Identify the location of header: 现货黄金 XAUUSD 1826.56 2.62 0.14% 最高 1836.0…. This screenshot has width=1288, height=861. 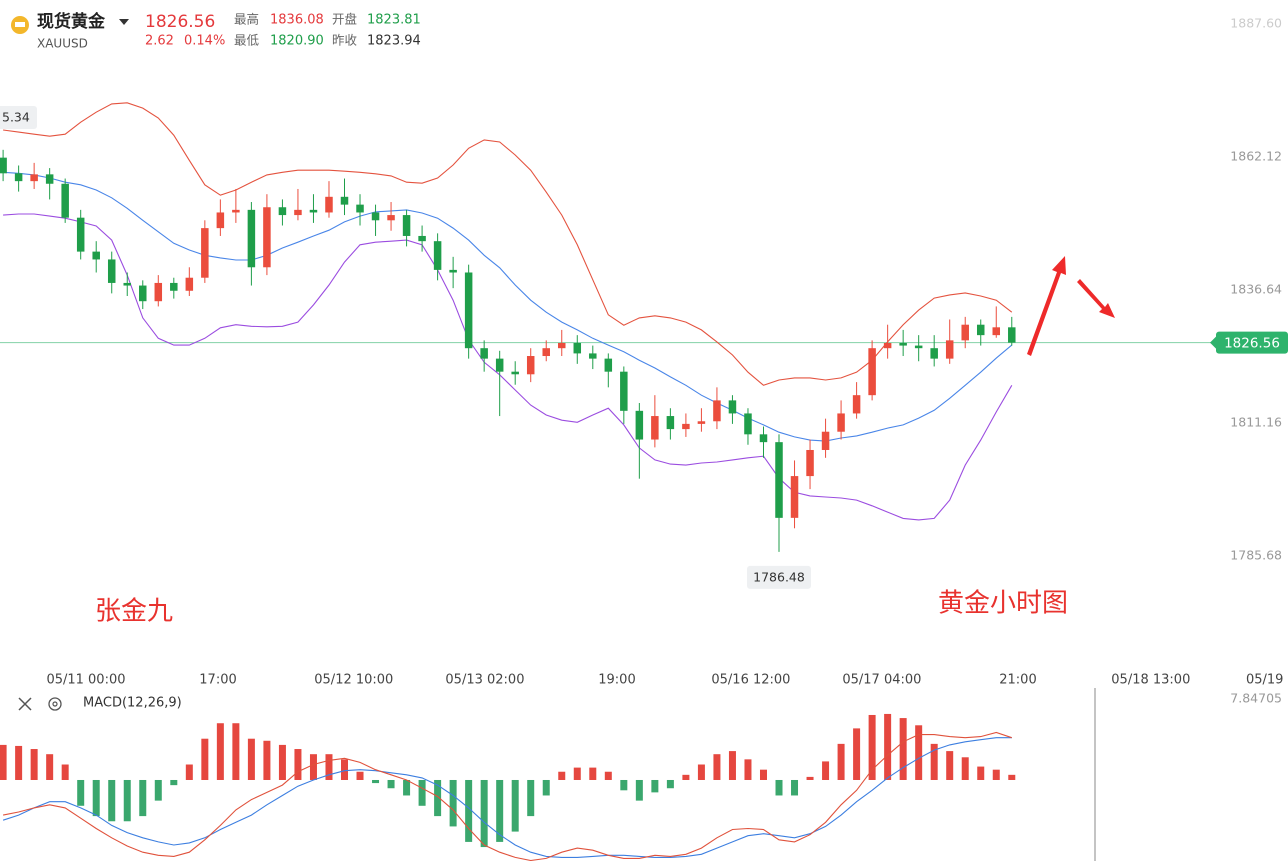
(216, 31).